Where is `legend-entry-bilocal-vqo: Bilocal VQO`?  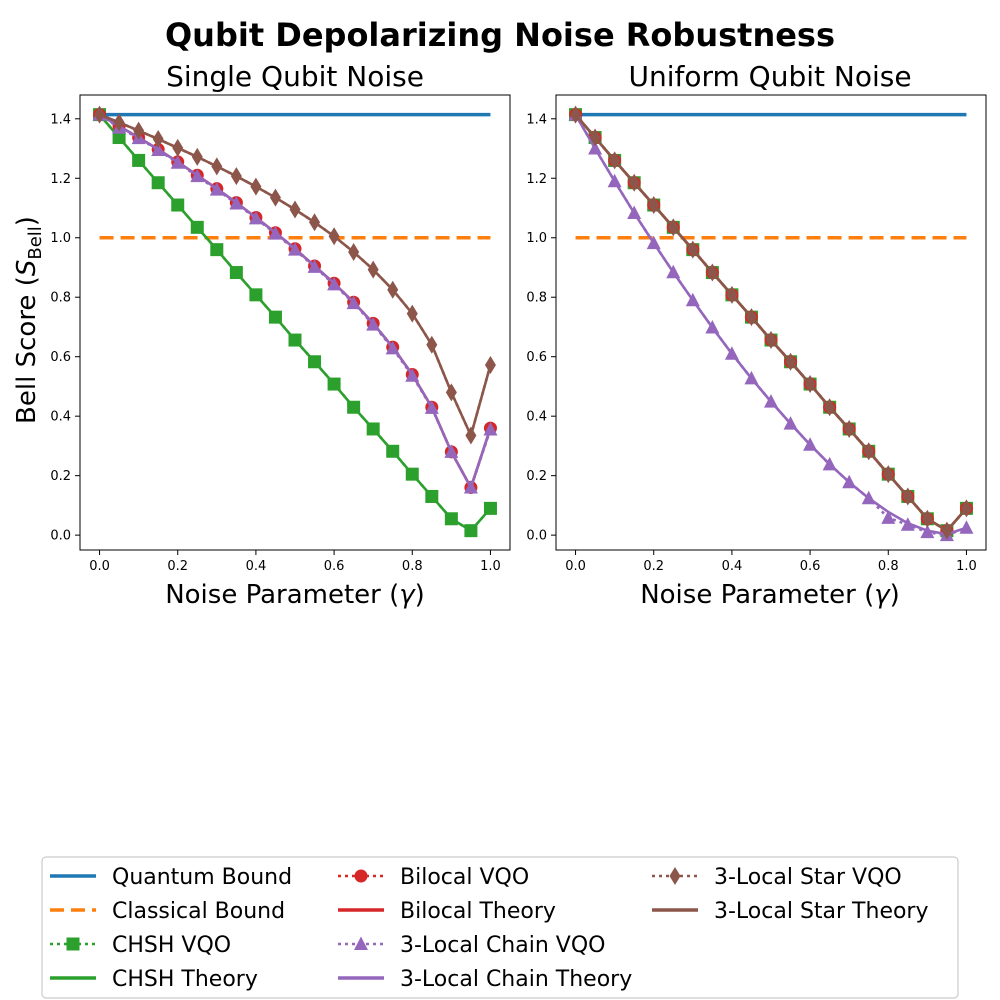 legend-entry-bilocal-vqo: Bilocal VQO is located at coordinates (433, 877).